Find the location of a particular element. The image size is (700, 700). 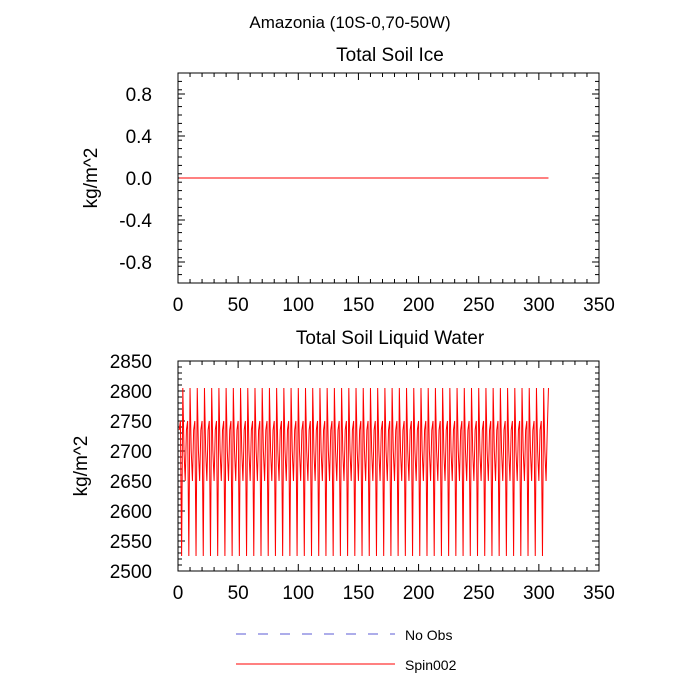

legend-label-no-obs: No Obs is located at coordinates (428, 635).